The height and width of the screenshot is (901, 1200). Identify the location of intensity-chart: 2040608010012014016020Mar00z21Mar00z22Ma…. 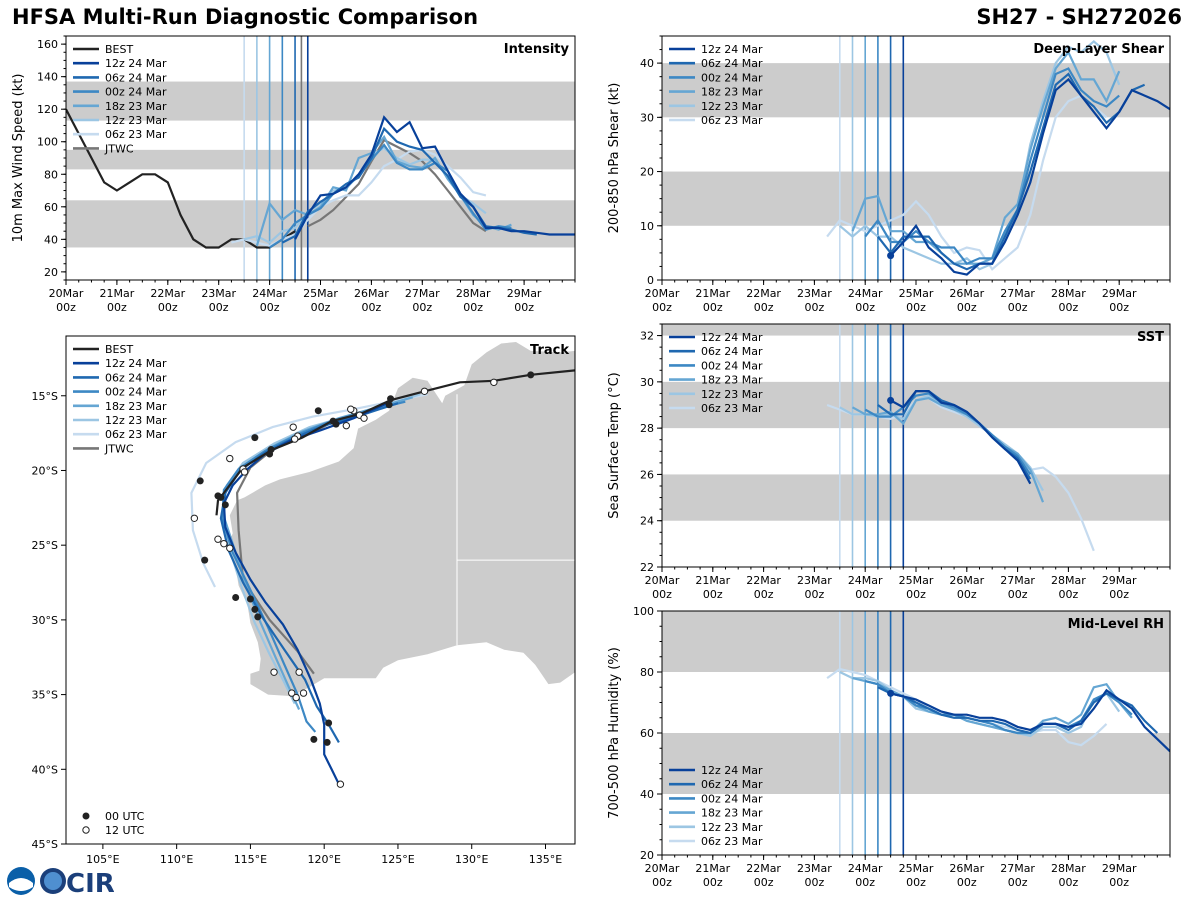
(293, 174).